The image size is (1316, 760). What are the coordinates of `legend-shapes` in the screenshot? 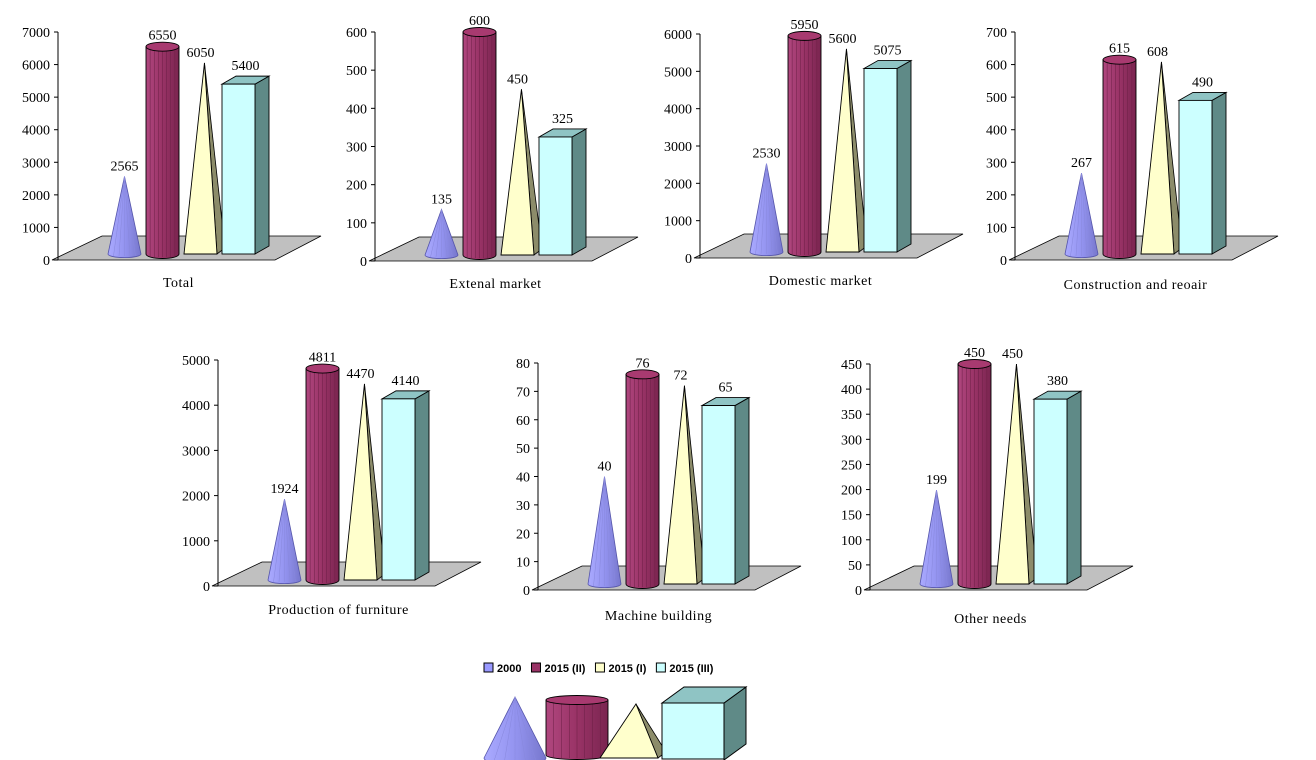 It's located at (615, 723).